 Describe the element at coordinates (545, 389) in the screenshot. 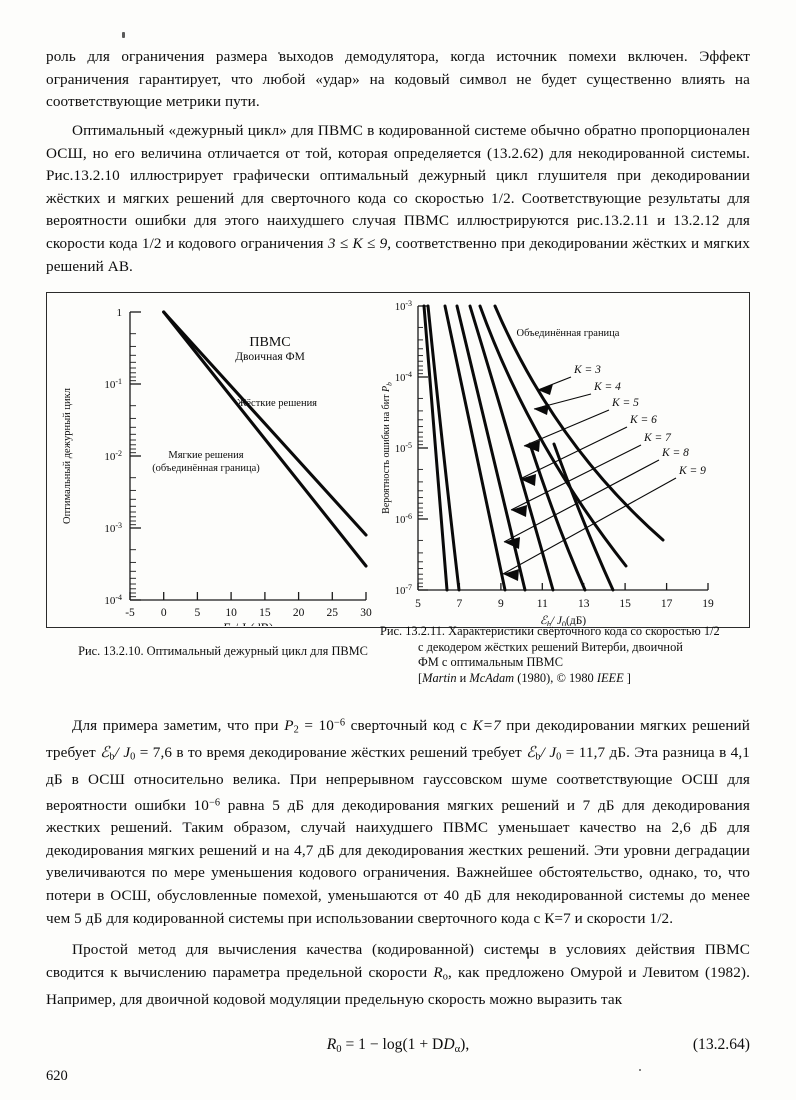

I see `arrowhead-k3` at that location.